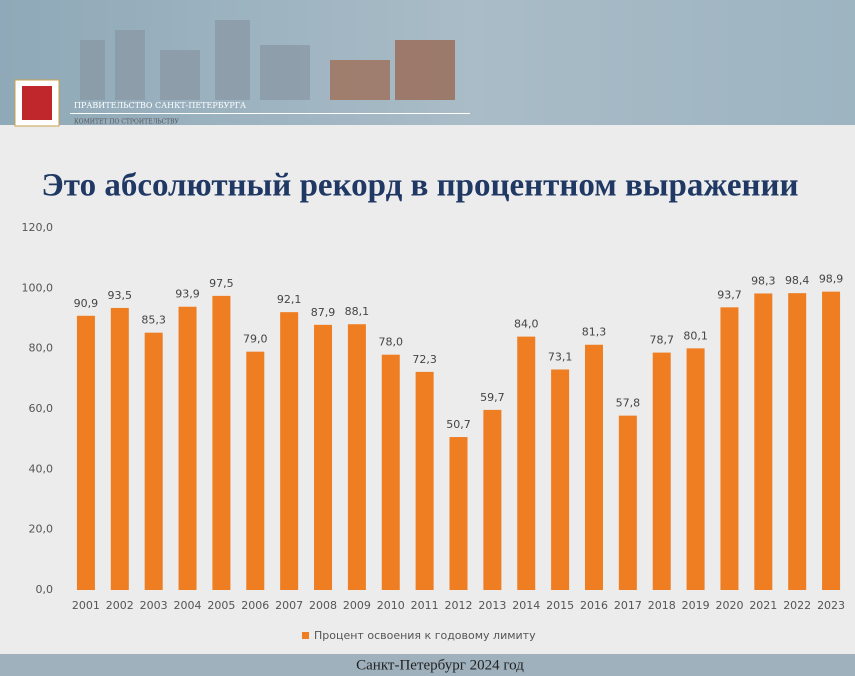  I want to click on x-tick-label: 2013, so click(492, 605).